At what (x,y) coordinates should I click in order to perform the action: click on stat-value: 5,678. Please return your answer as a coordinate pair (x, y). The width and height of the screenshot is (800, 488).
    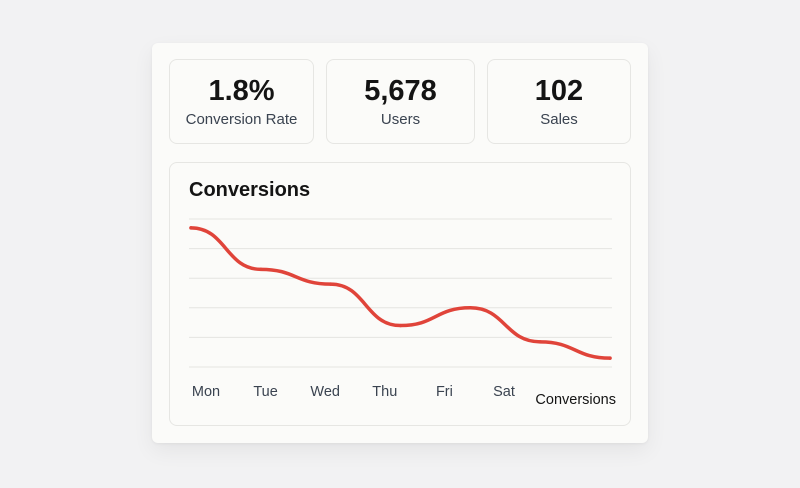
    Looking at the image, I should click on (400, 91).